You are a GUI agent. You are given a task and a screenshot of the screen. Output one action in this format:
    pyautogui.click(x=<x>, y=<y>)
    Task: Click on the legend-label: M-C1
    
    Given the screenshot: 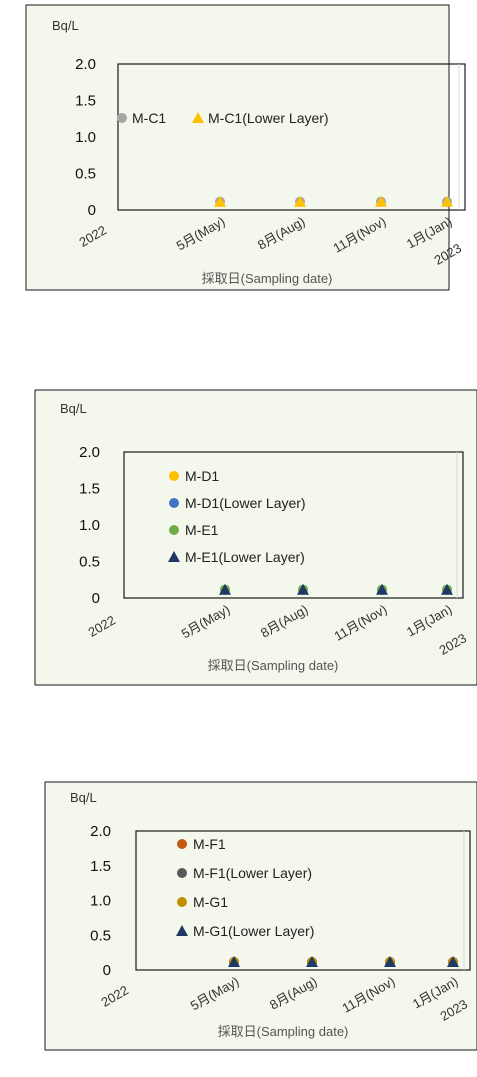 What is the action you would take?
    pyautogui.click(x=149, y=118)
    